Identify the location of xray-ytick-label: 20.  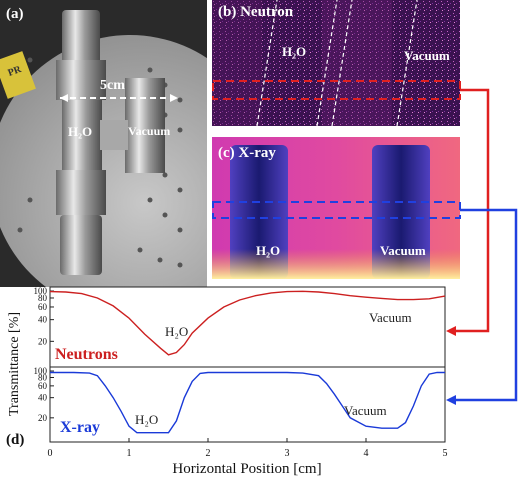
(43, 418).